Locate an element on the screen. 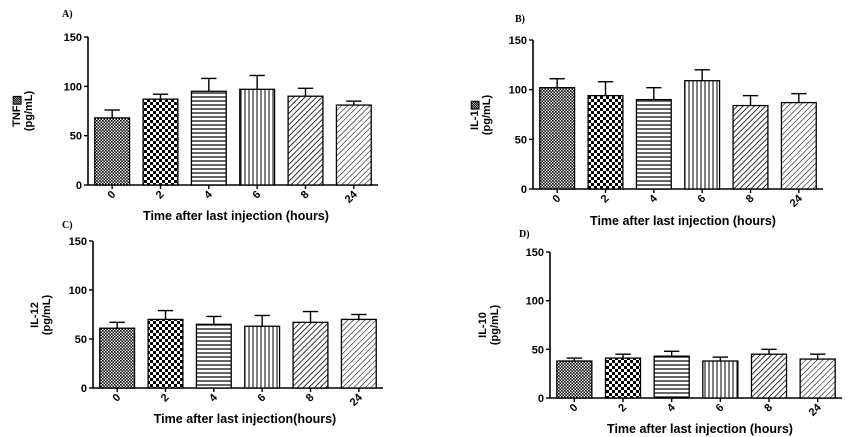 This screenshot has height=437, width=850. y-axis-label: IL-1▨ is located at coordinates (475, 115).